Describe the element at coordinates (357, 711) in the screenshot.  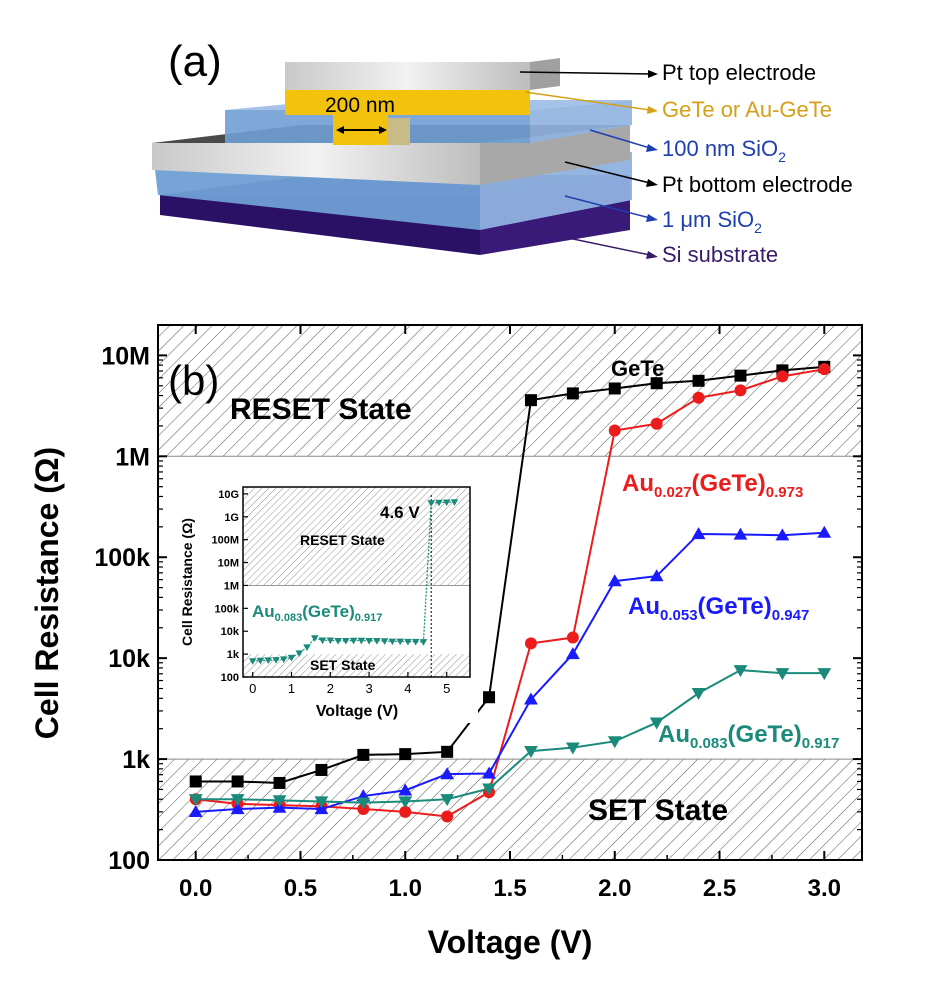
I see `inset-x-axis-title: Voltage (V)` at that location.